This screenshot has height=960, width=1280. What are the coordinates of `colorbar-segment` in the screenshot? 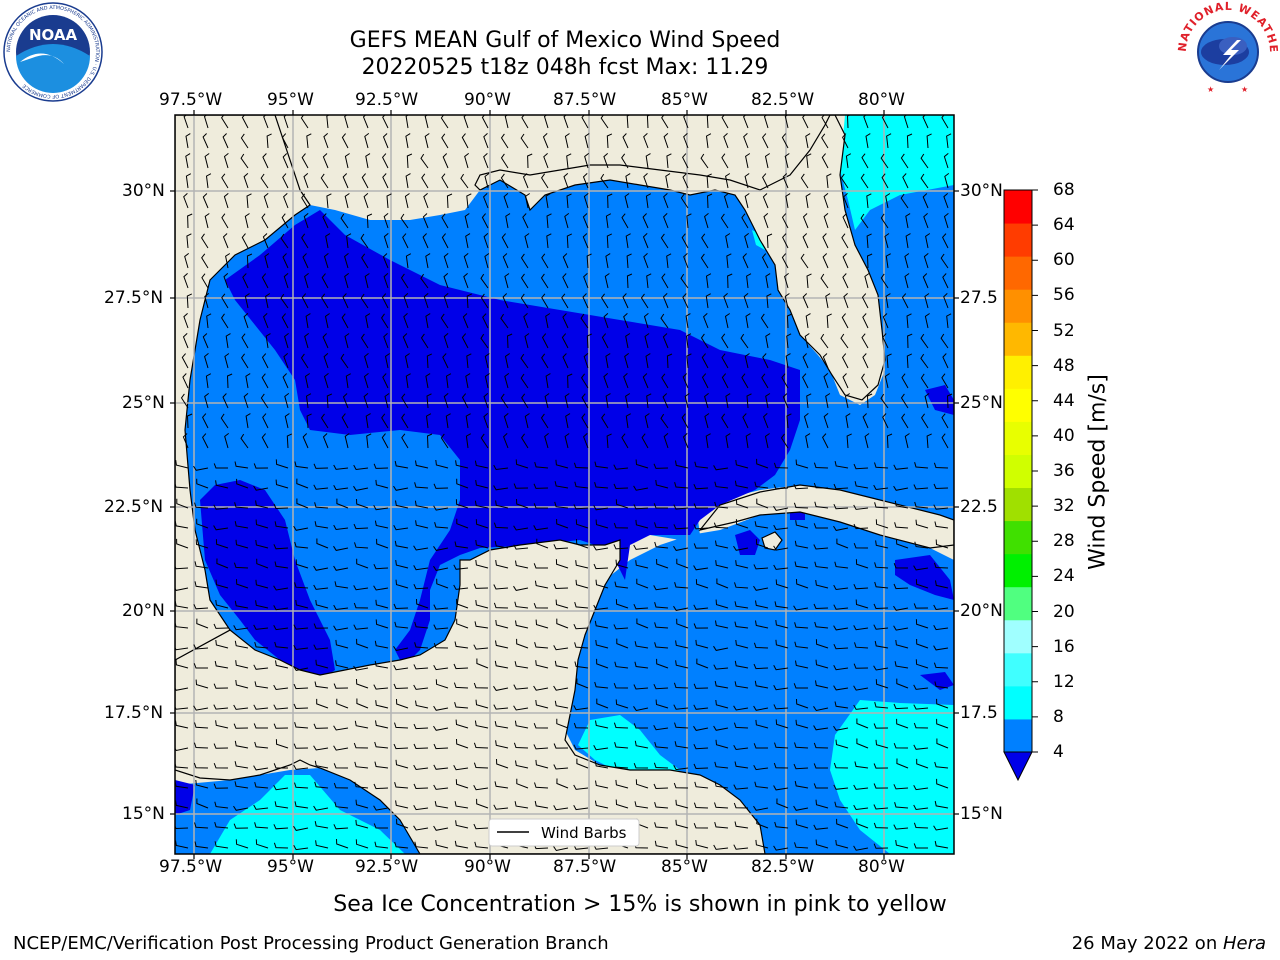 It's located at (1018, 636).